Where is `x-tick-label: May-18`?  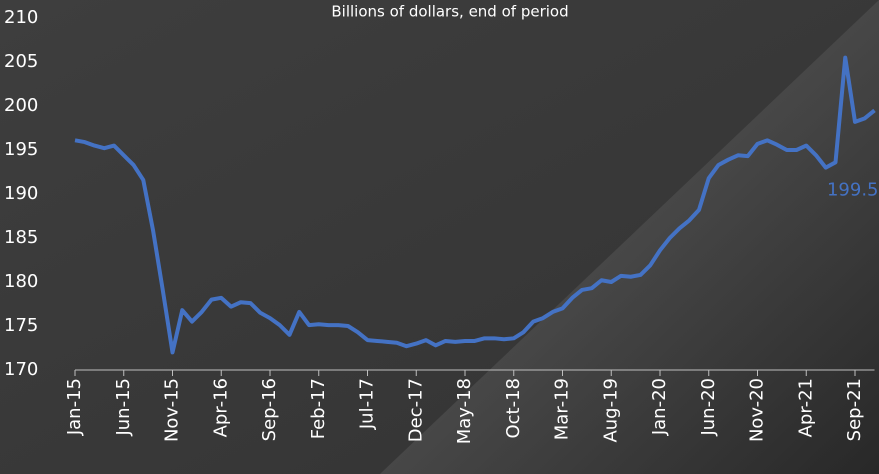 x-tick-label: May-18 is located at coordinates (464, 411).